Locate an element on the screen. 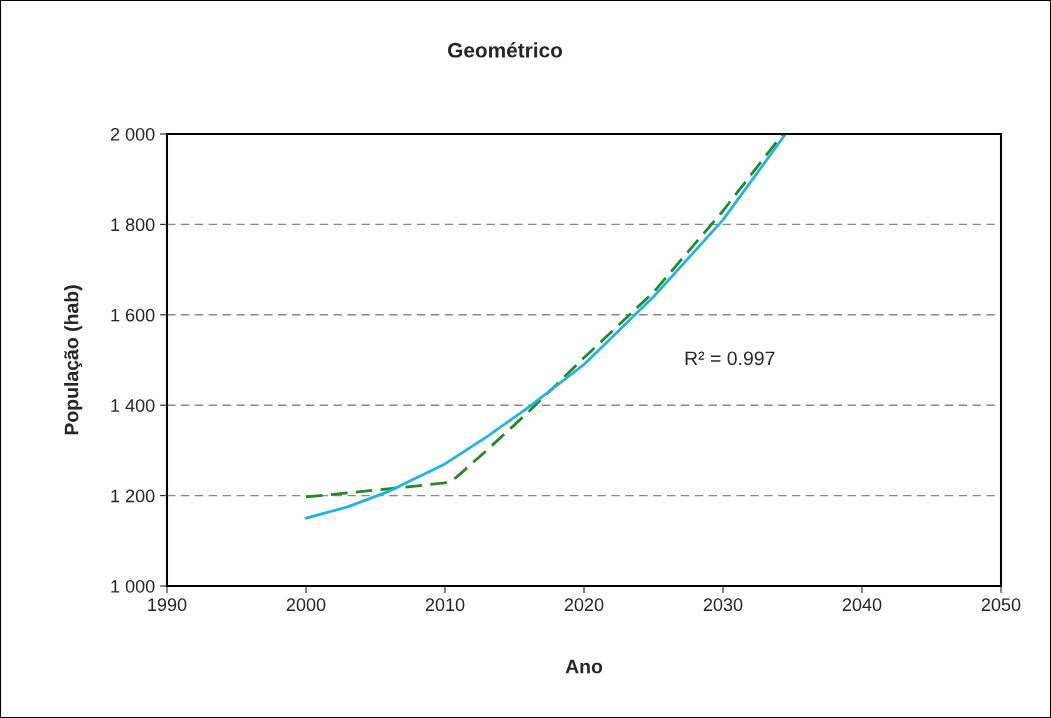 This screenshot has height=718, width=1051. x-tick-label: 2010 is located at coordinates (445, 605).